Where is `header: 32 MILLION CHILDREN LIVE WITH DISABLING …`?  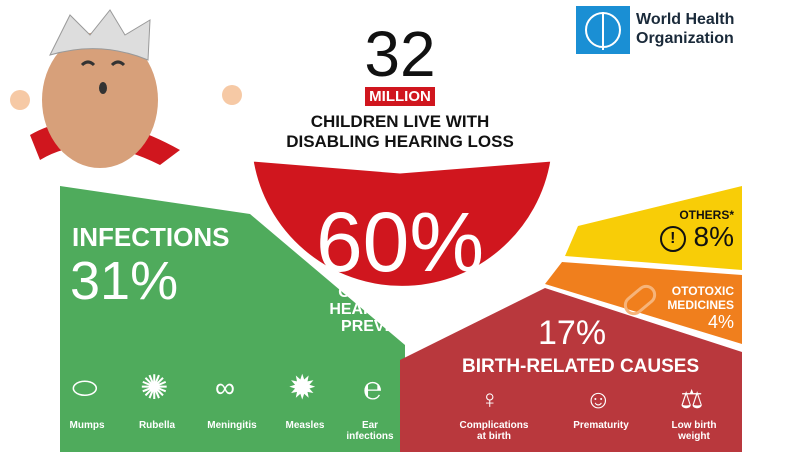
header: 32 MILLION CHILDREN LIVE WITH DISABLING … is located at coordinates (400, 87).